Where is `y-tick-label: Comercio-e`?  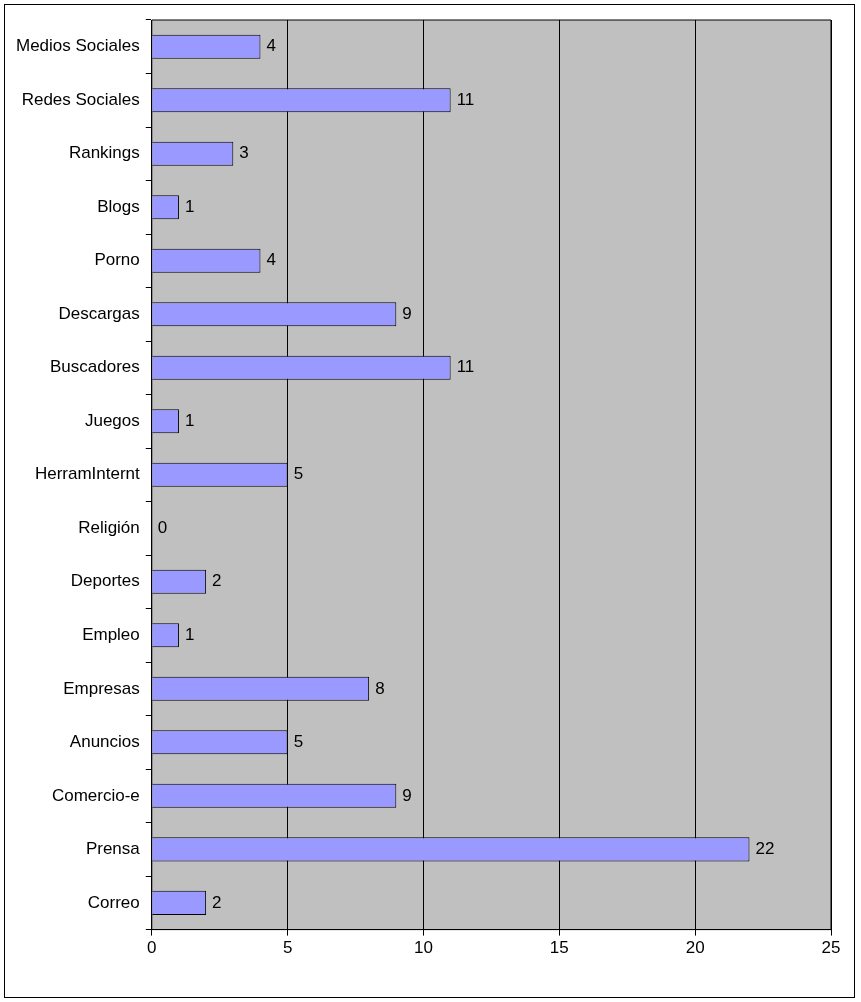
y-tick-label: Comercio-e is located at coordinates (95, 795).